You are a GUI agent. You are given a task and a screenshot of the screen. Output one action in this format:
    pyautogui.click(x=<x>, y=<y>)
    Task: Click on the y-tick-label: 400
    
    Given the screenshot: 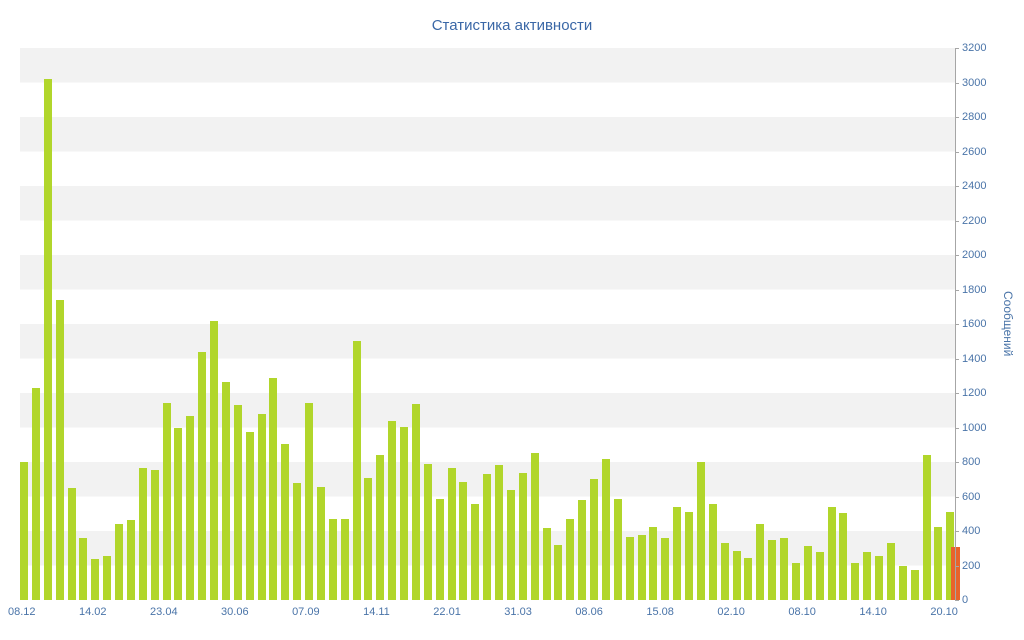 What is the action you would take?
    pyautogui.click(x=971, y=531)
    